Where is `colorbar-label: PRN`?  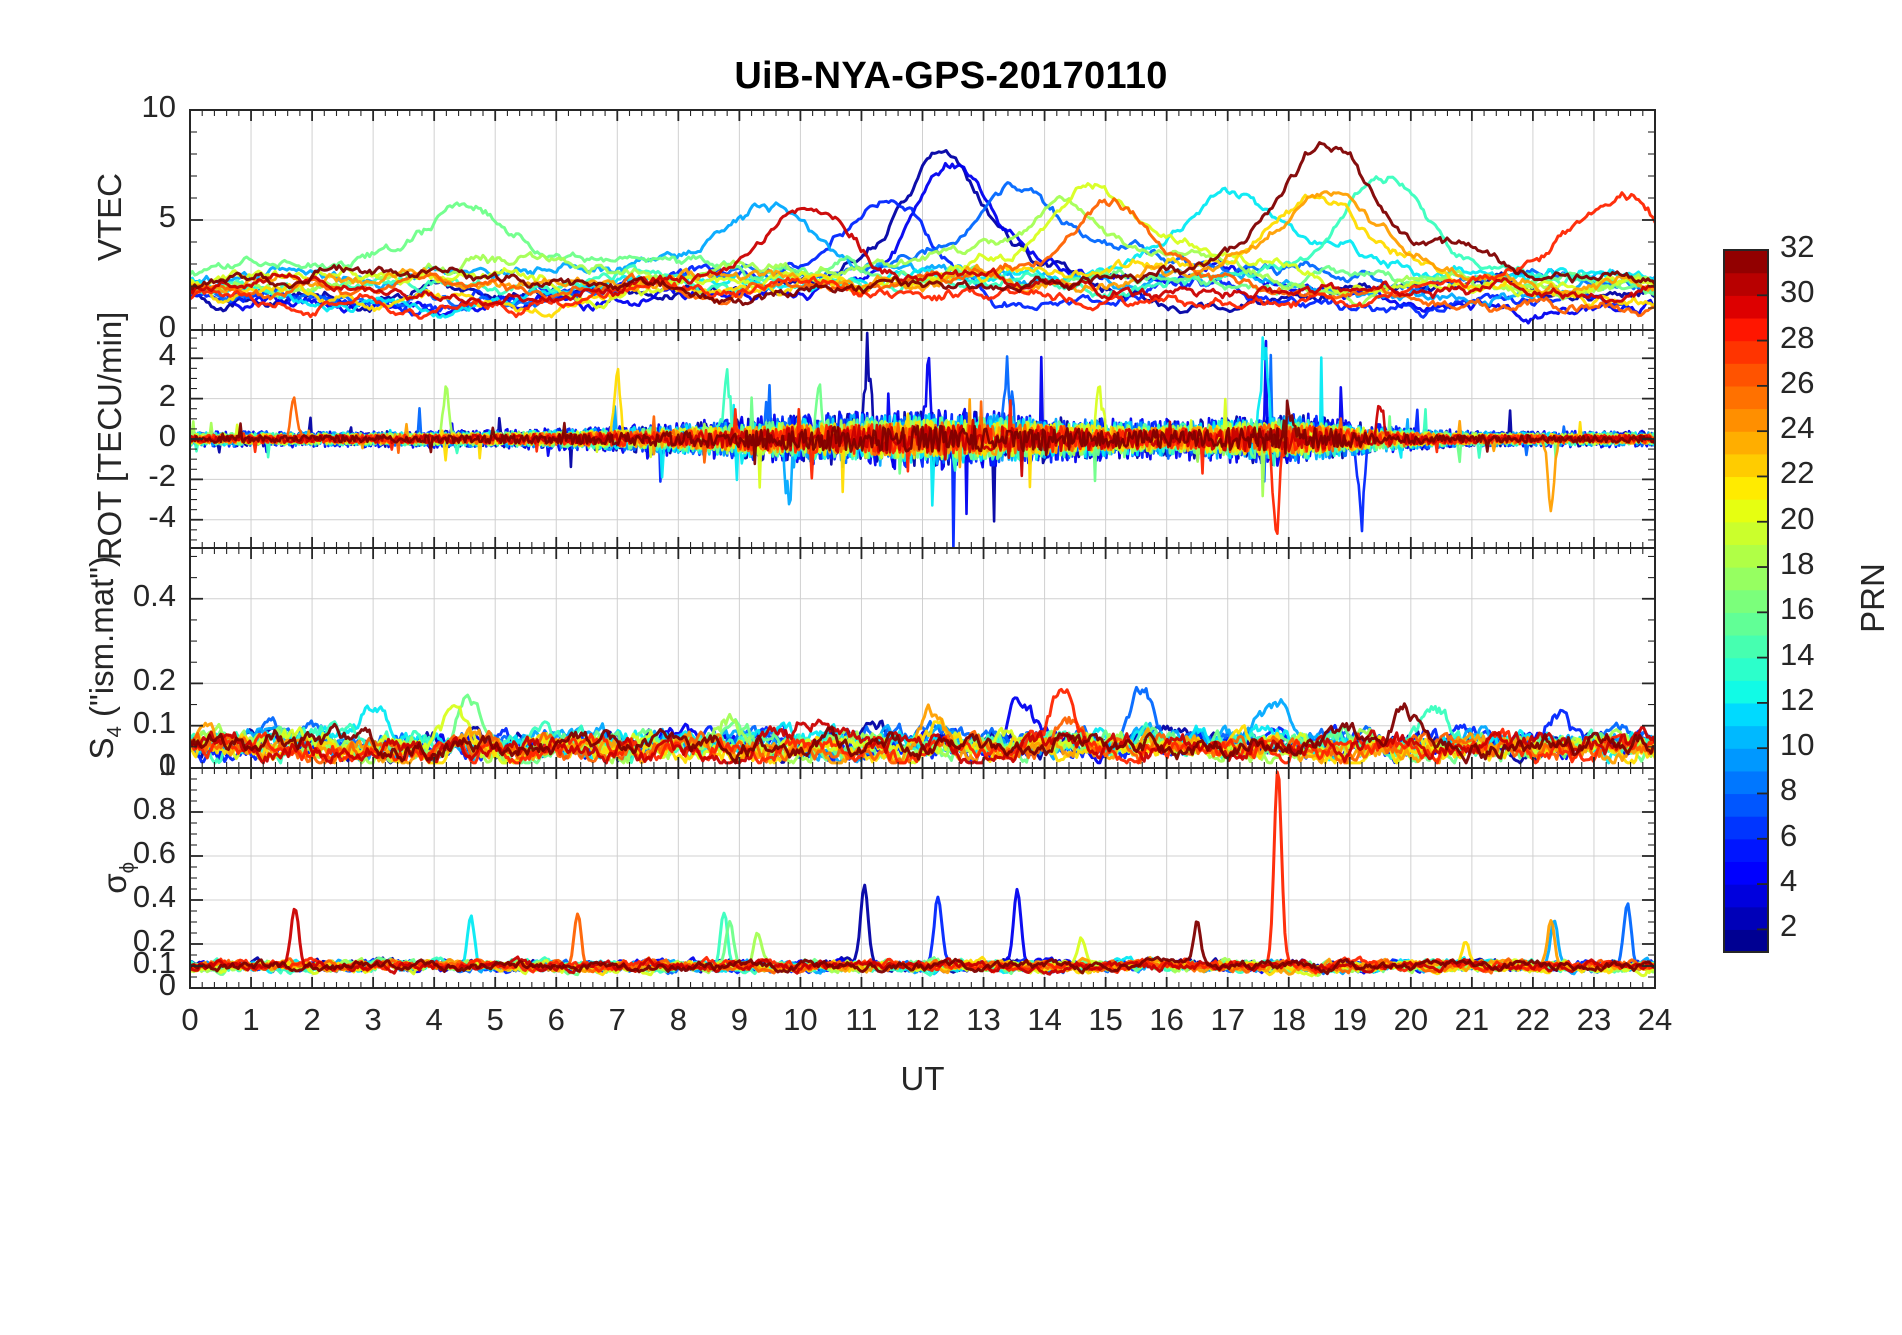
colorbar-label: PRN is located at coordinates (1872, 598).